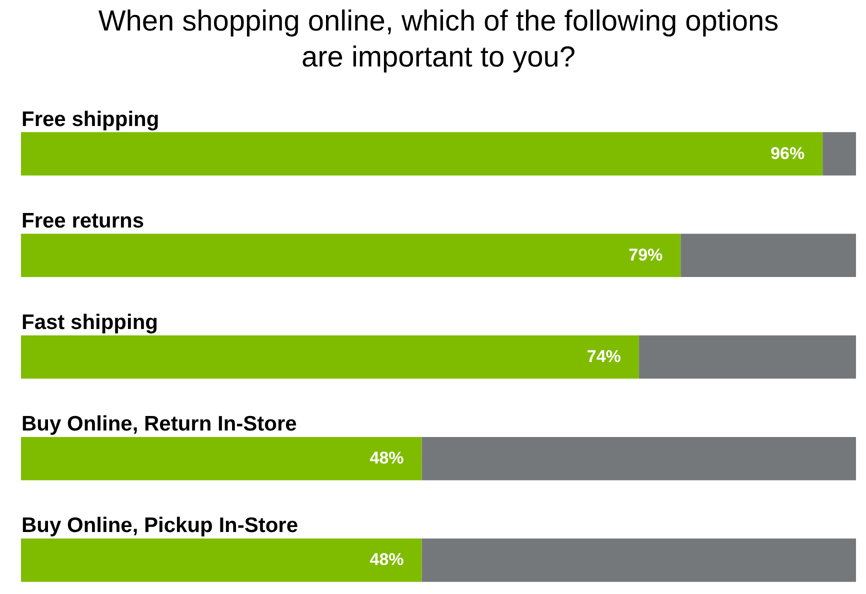 Image resolution: width=866 pixels, height=594 pixels. What do you see at coordinates (83, 220) in the screenshot?
I see `y-tick-label: Free returns` at bounding box center [83, 220].